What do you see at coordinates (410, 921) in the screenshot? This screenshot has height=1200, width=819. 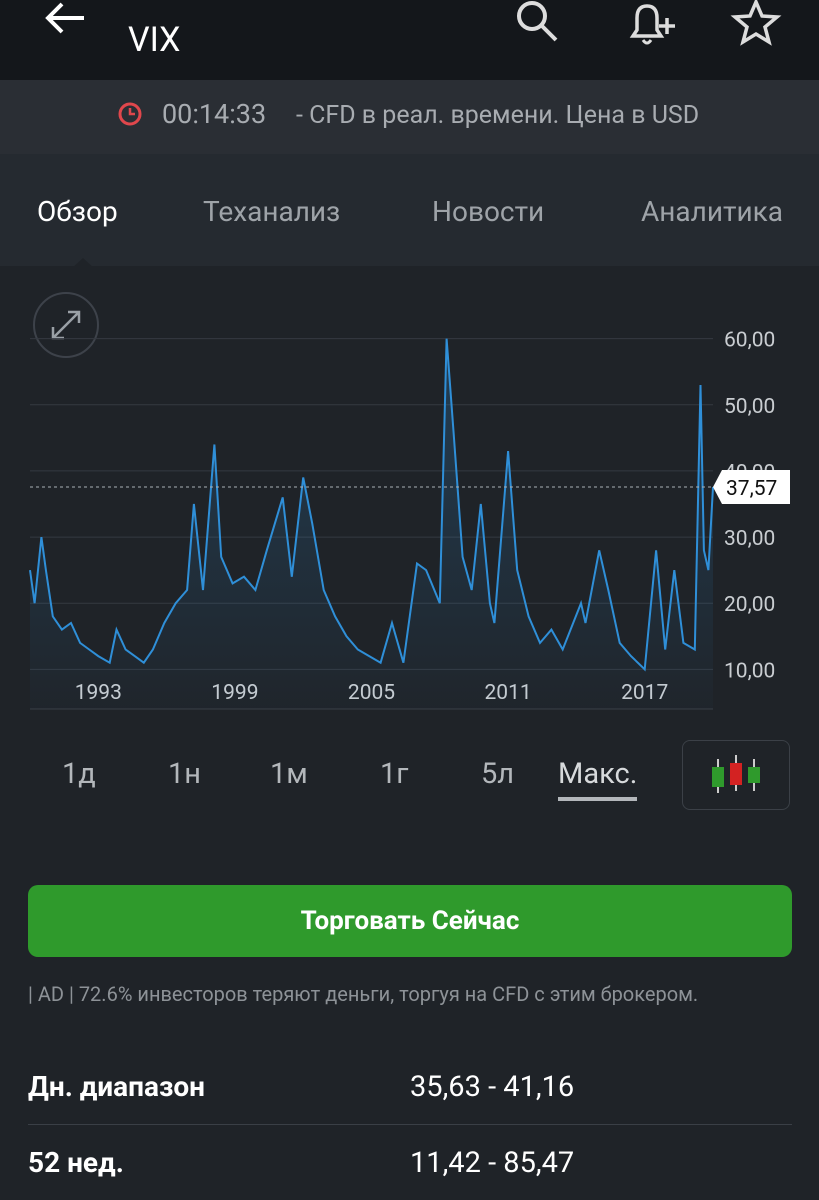 I see `trade-button: Торговать Сейчас` at bounding box center [410, 921].